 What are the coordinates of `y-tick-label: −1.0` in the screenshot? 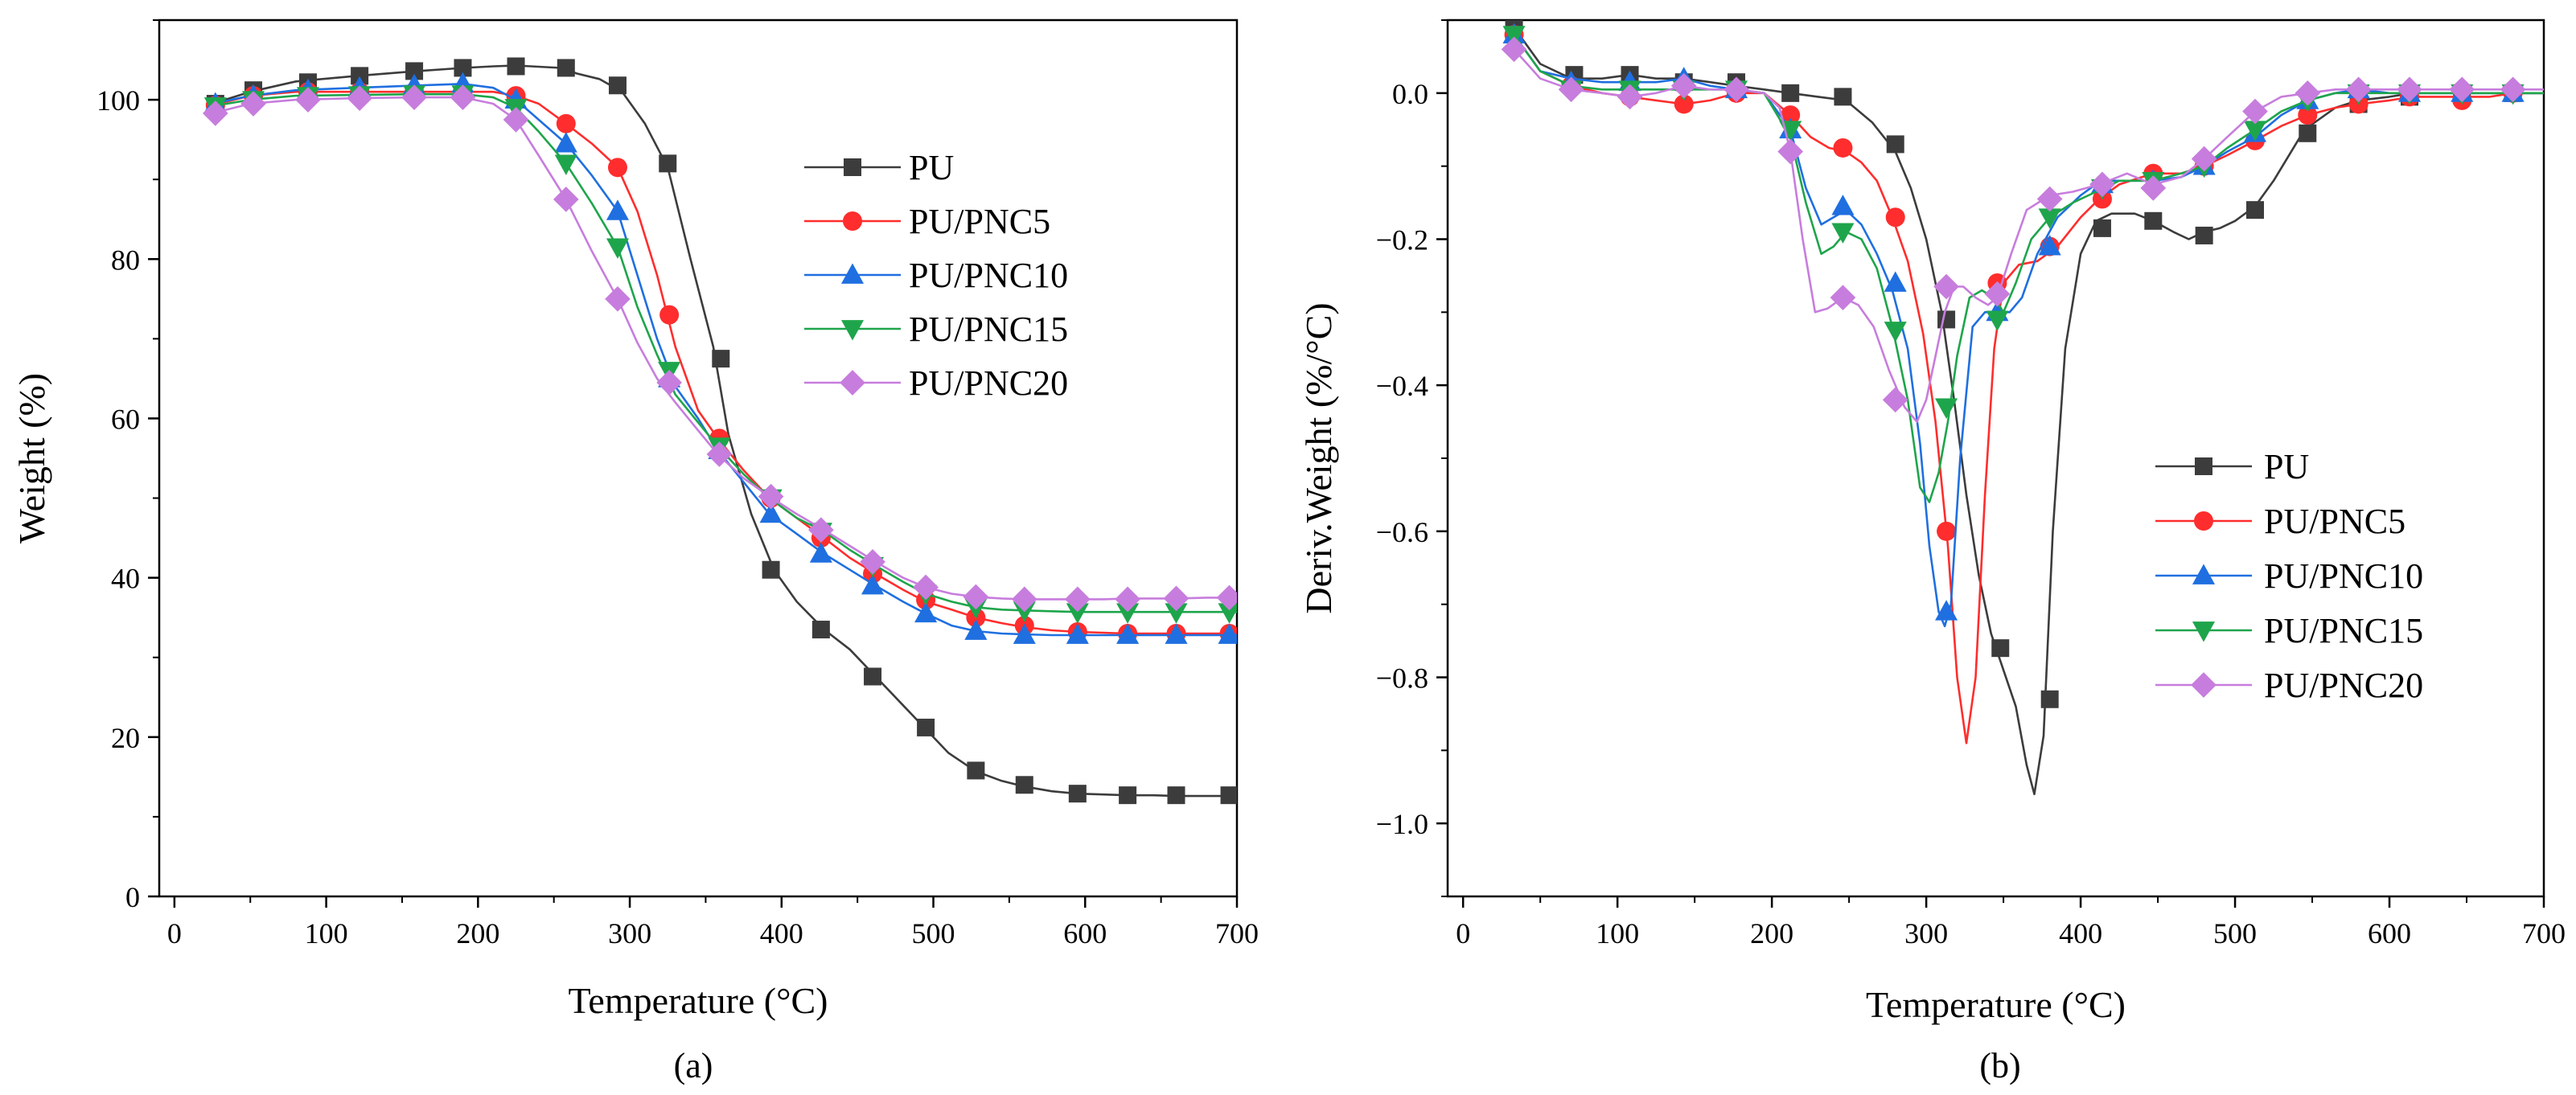 It's located at (1402, 824).